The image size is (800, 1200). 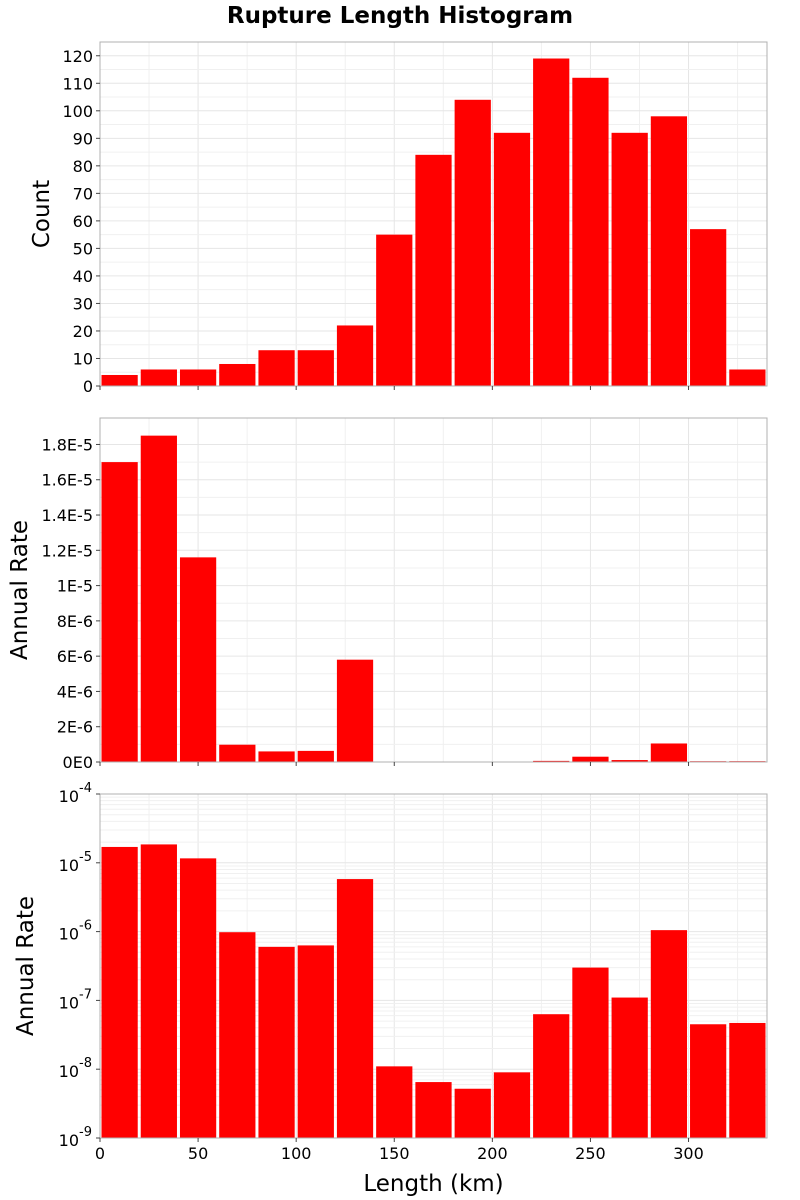 What do you see at coordinates (399, 1150) in the screenshot?
I see `x-axis: 0 50 100 150 200 250 300` at bounding box center [399, 1150].